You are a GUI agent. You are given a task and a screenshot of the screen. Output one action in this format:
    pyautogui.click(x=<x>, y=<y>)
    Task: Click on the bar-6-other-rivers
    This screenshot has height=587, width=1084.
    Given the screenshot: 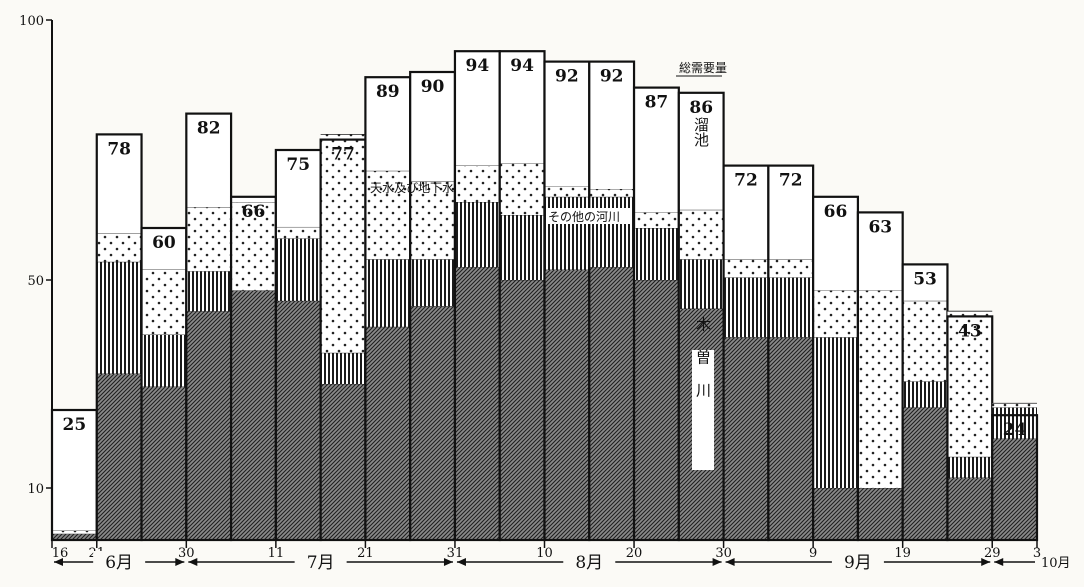 What is the action you would take?
    pyautogui.click(x=298, y=269)
    